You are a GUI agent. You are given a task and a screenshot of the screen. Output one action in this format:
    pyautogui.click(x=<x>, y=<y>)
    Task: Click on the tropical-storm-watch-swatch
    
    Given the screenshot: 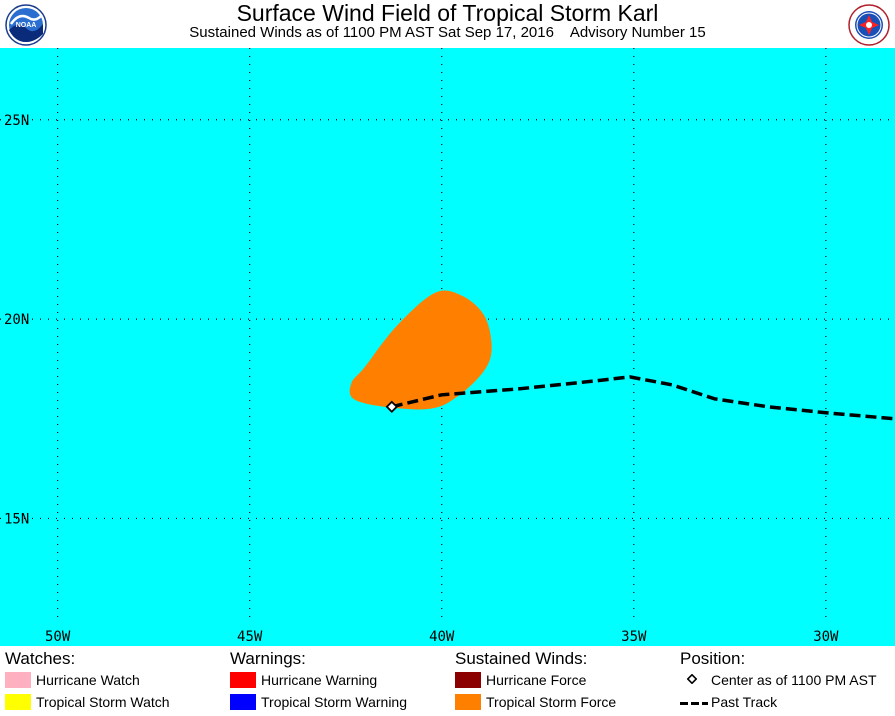 What is the action you would take?
    pyautogui.click(x=18, y=702)
    